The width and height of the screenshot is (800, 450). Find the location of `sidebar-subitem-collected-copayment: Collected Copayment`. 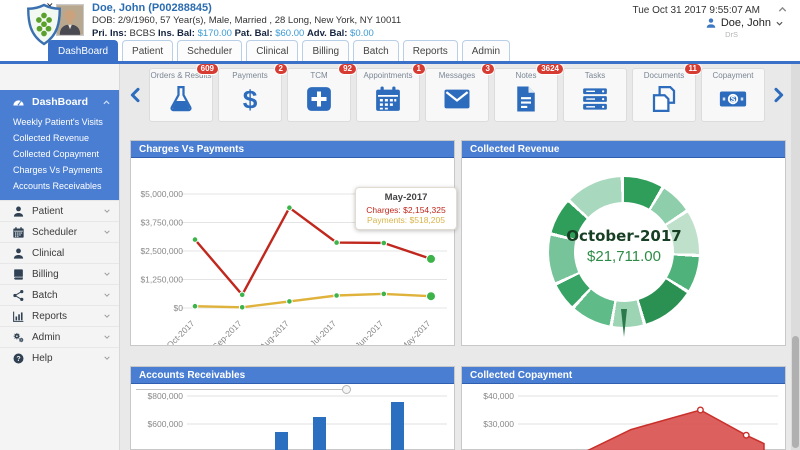

sidebar-subitem-collected-copayment: Collected Copayment is located at coordinates (56, 154).